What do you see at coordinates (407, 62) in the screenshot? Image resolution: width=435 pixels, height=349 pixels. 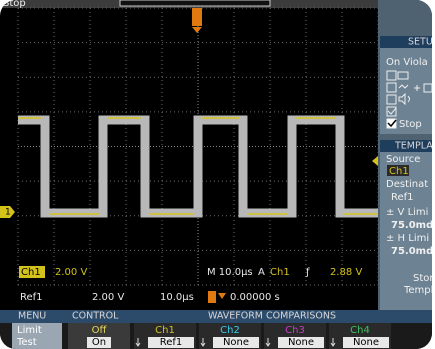 I see `on-violation-label: On Viola` at bounding box center [407, 62].